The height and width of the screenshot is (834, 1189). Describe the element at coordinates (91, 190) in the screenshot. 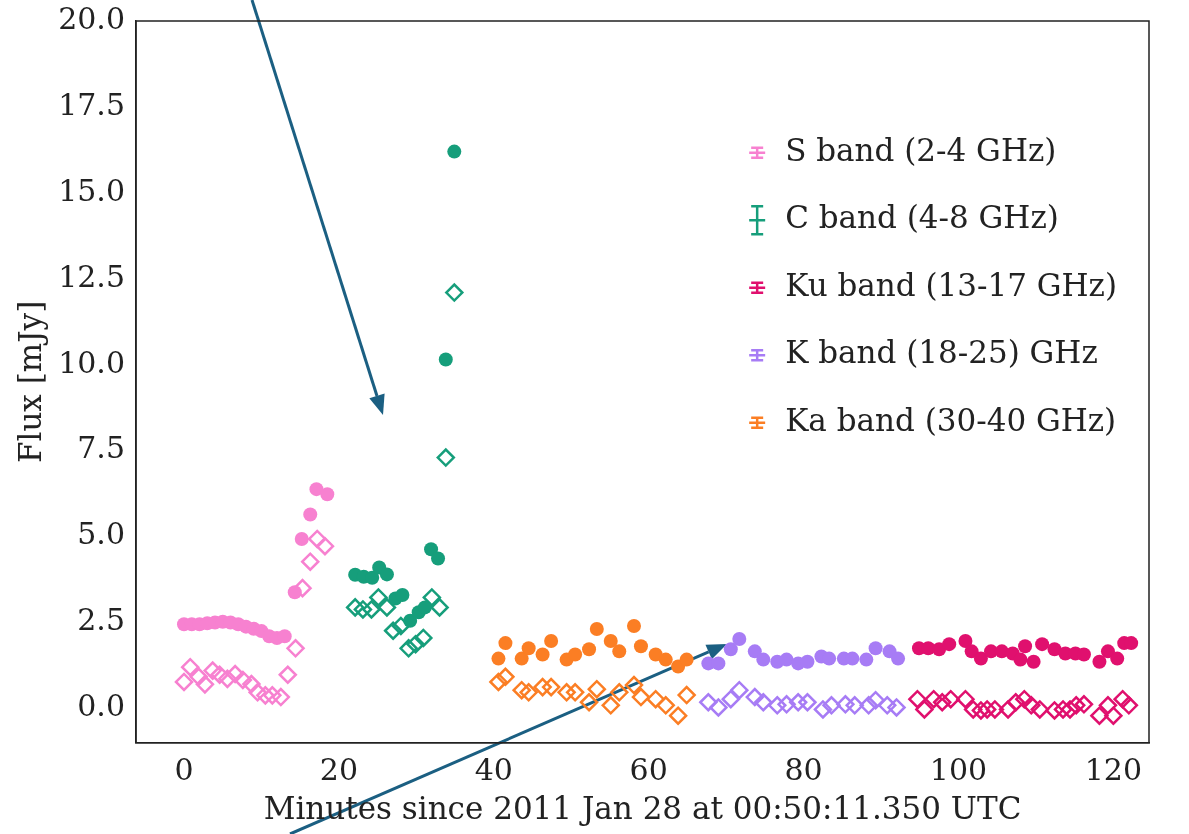

I see `y-tick-label: 15.0` at that location.